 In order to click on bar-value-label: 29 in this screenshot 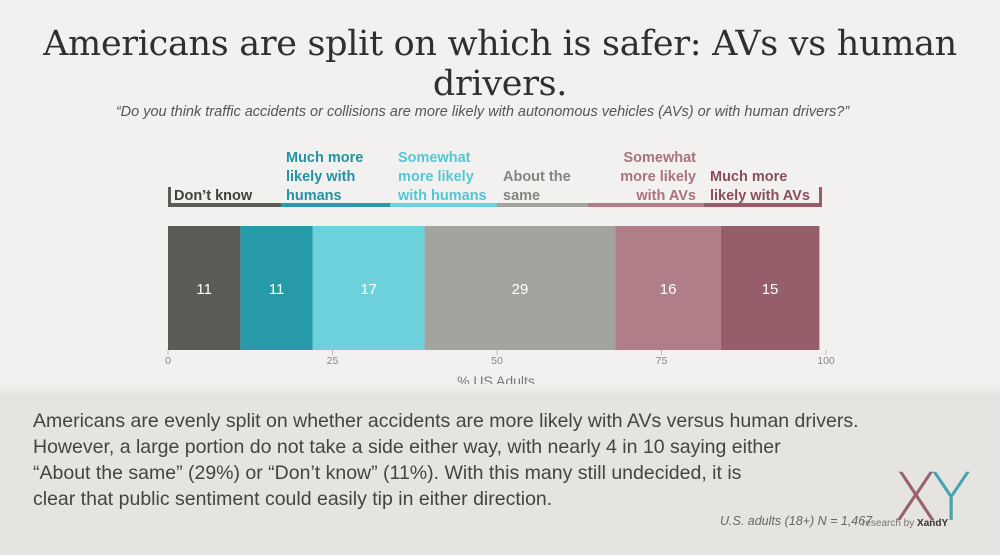, I will do `click(520, 289)`.